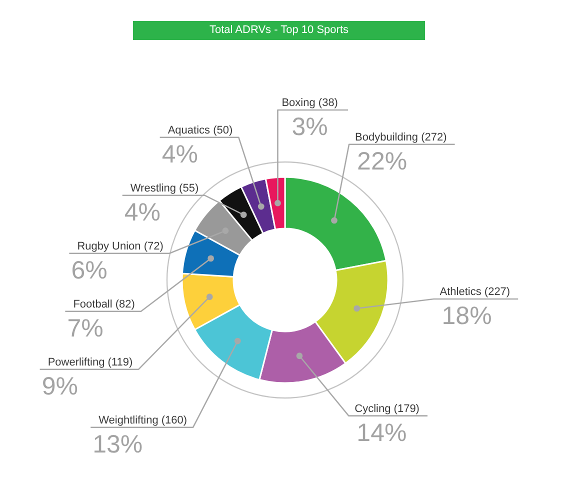  Describe the element at coordinates (117, 444) in the screenshot. I see `data-label: 13%` at that location.